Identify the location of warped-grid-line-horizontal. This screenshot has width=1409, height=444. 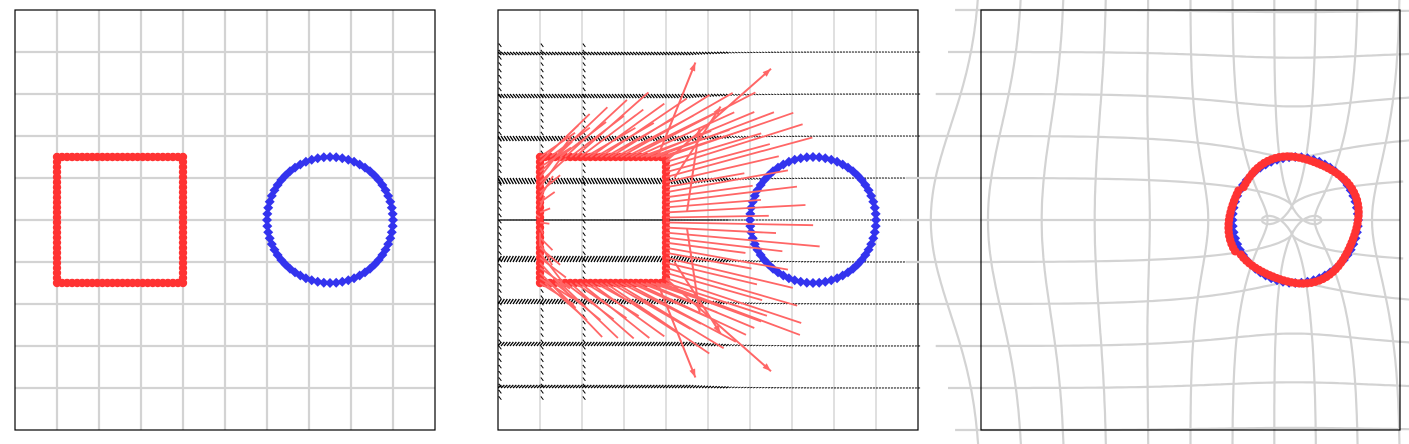
(1178, 54).